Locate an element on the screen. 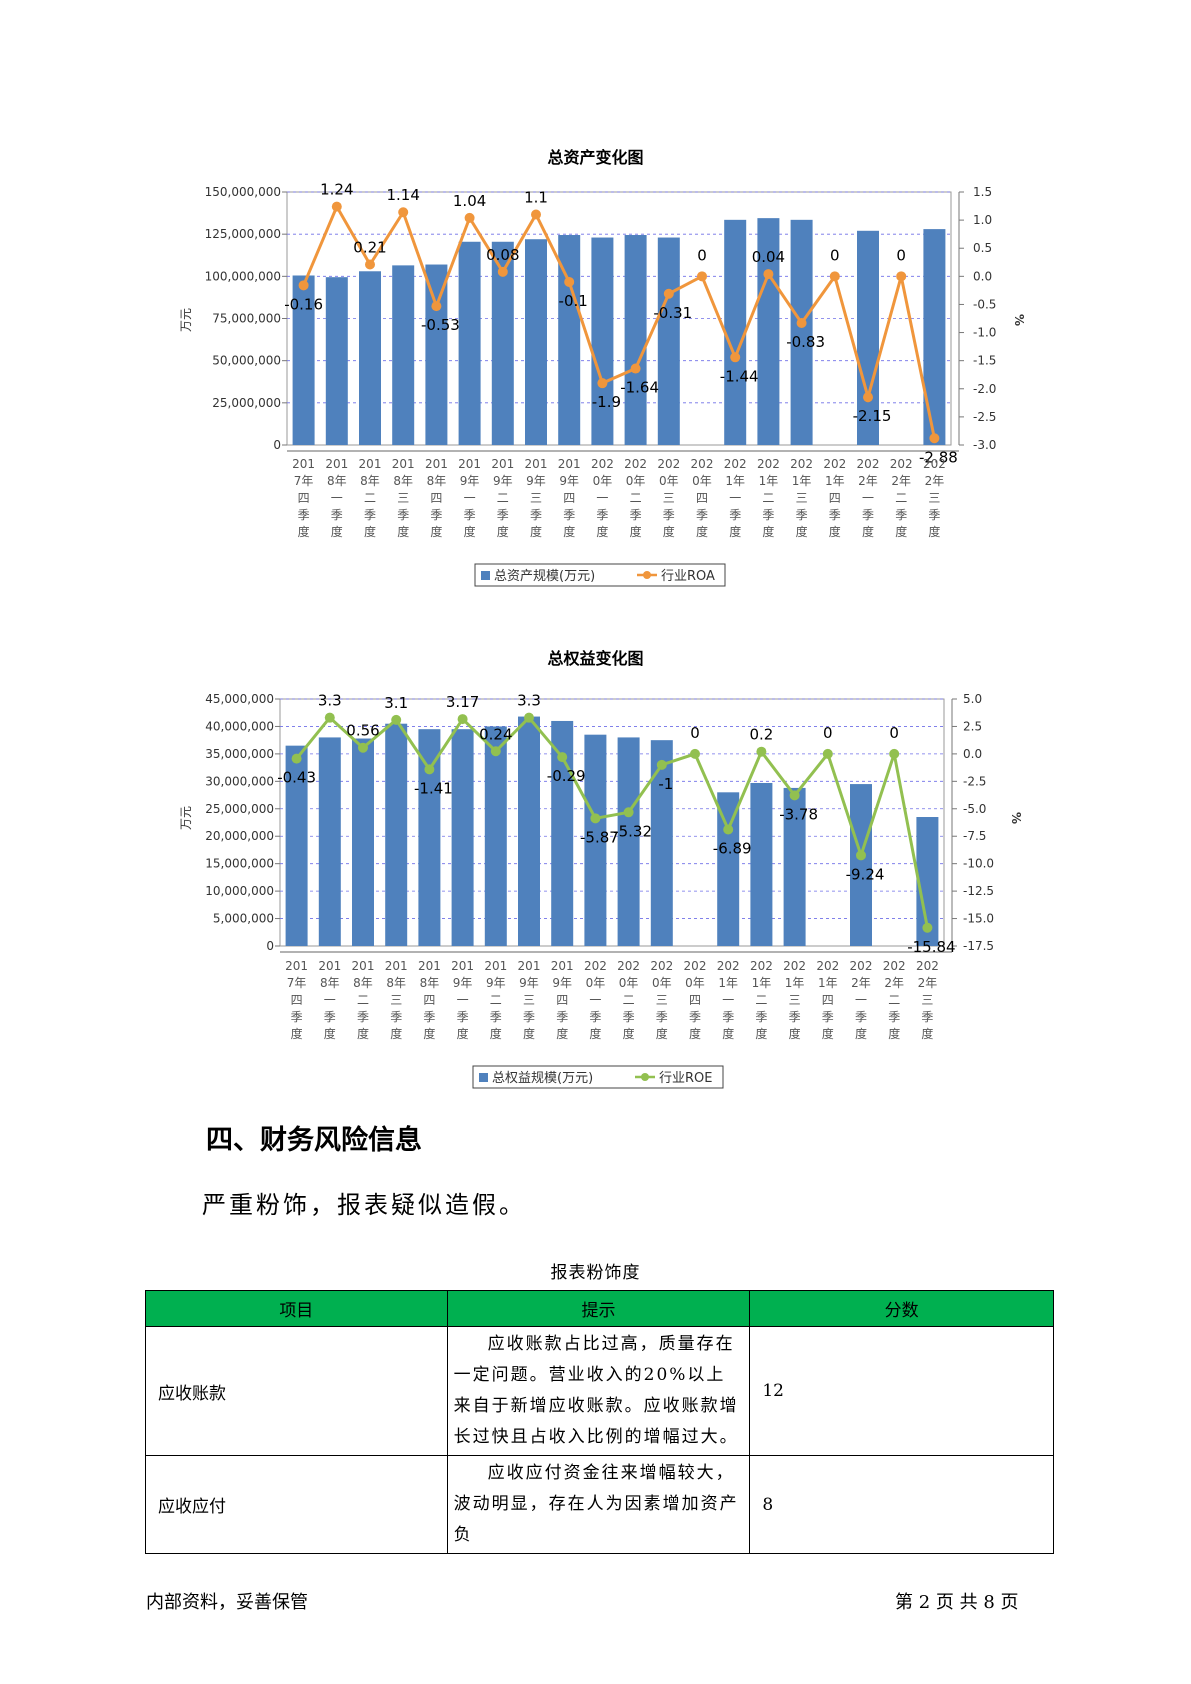  chart-title: 总资产变化图 is located at coordinates (595, 157).